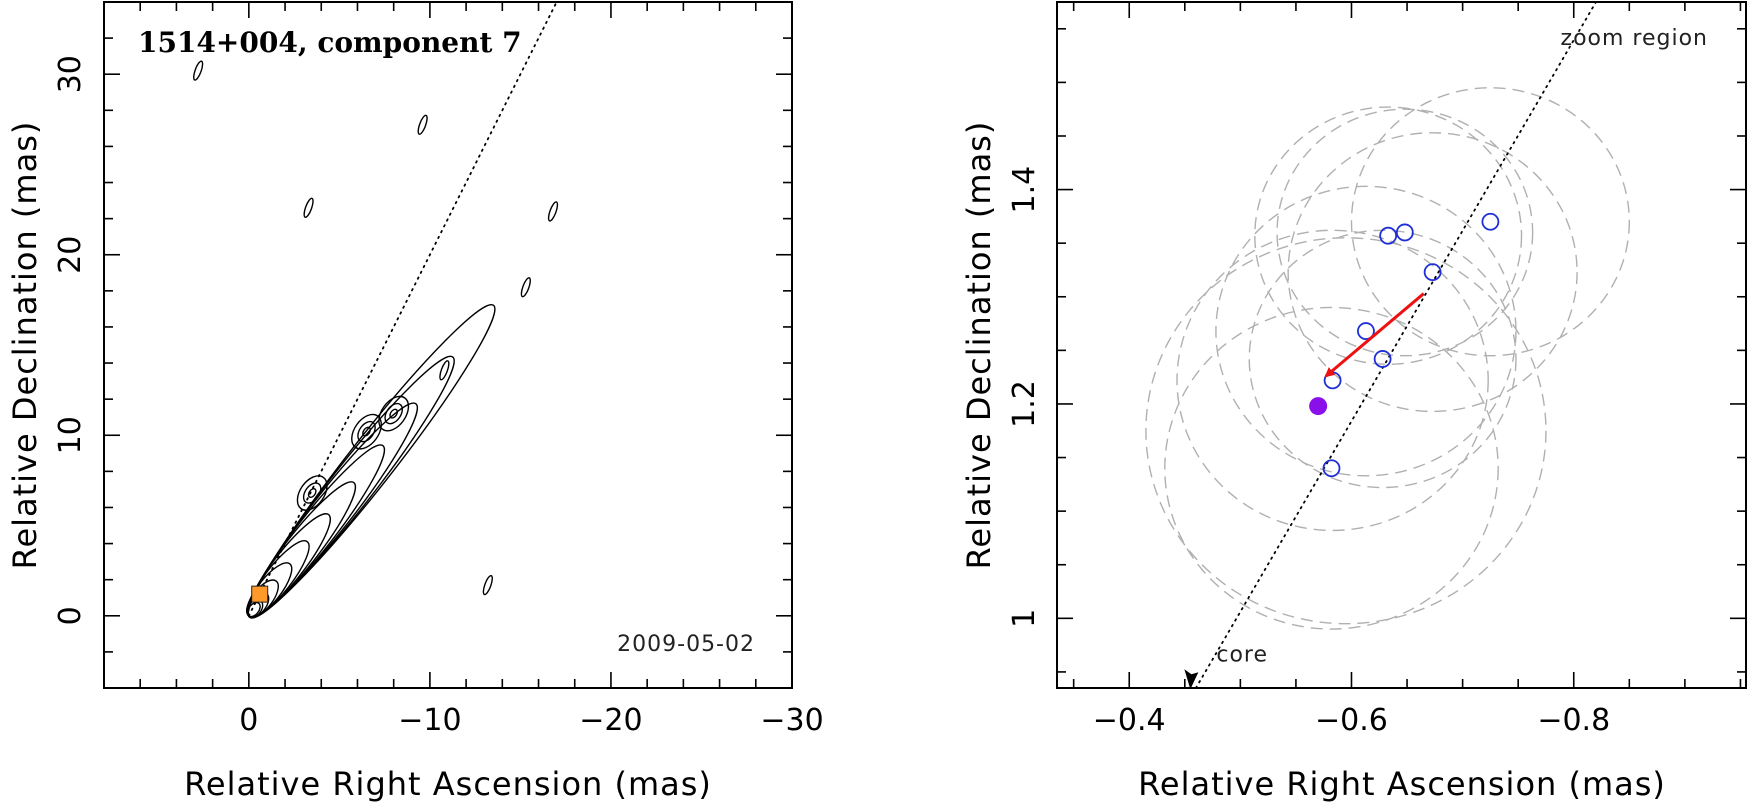  I want to click on left-chart-title: 1514+004, component 7, so click(330, 42).